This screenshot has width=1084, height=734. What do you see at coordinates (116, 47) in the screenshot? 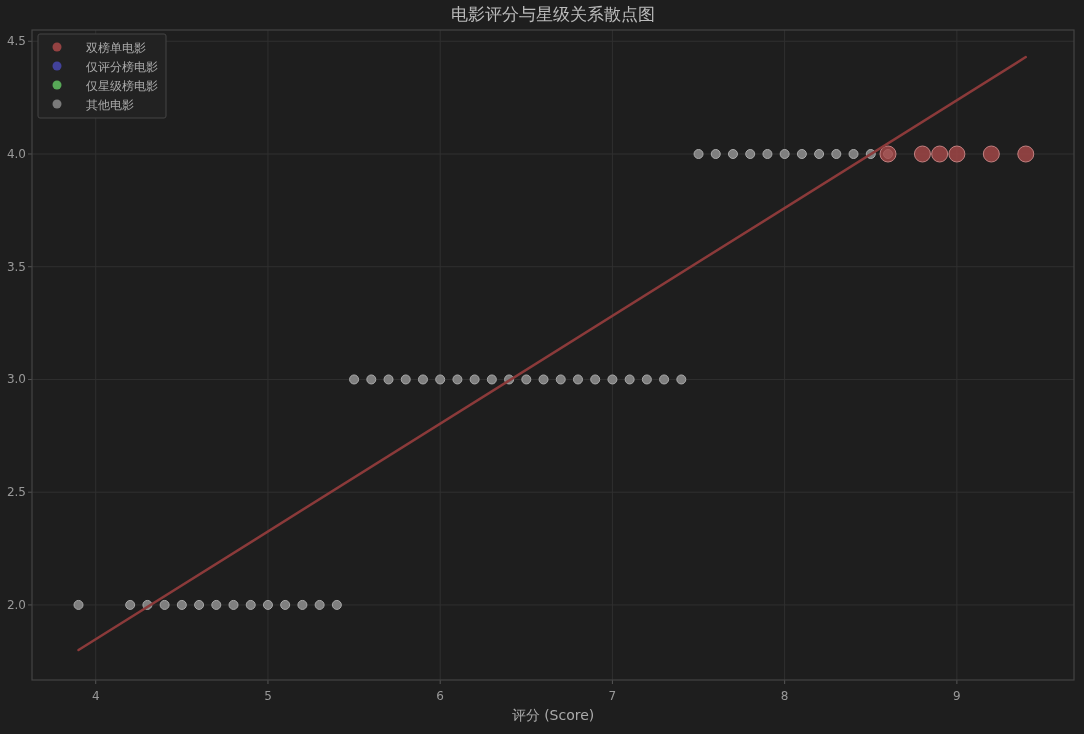
I see `legend-label: 双榜单电影` at bounding box center [116, 47].